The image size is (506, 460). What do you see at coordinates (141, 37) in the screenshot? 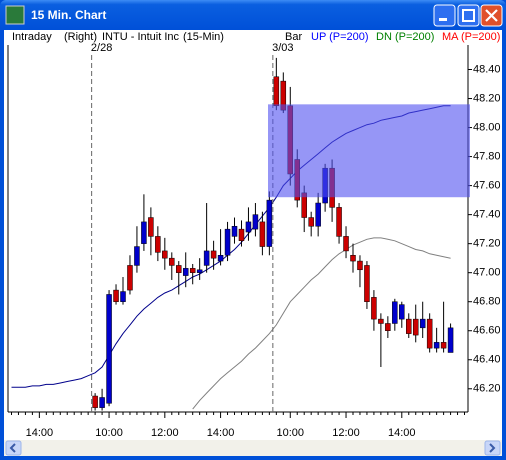
I see `header-text: INTU - Intuit Inc` at bounding box center [141, 37].